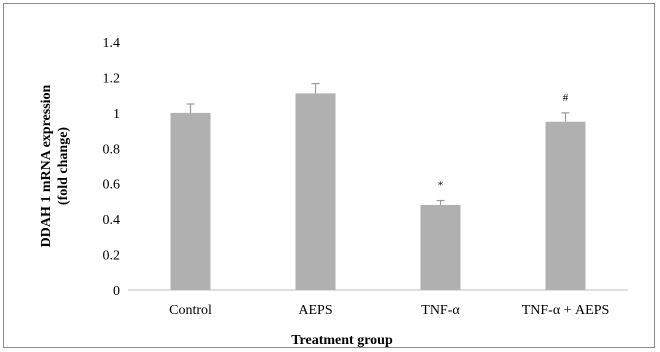  What do you see at coordinates (190, 310) in the screenshot?
I see `x-tick-label: Control` at bounding box center [190, 310].